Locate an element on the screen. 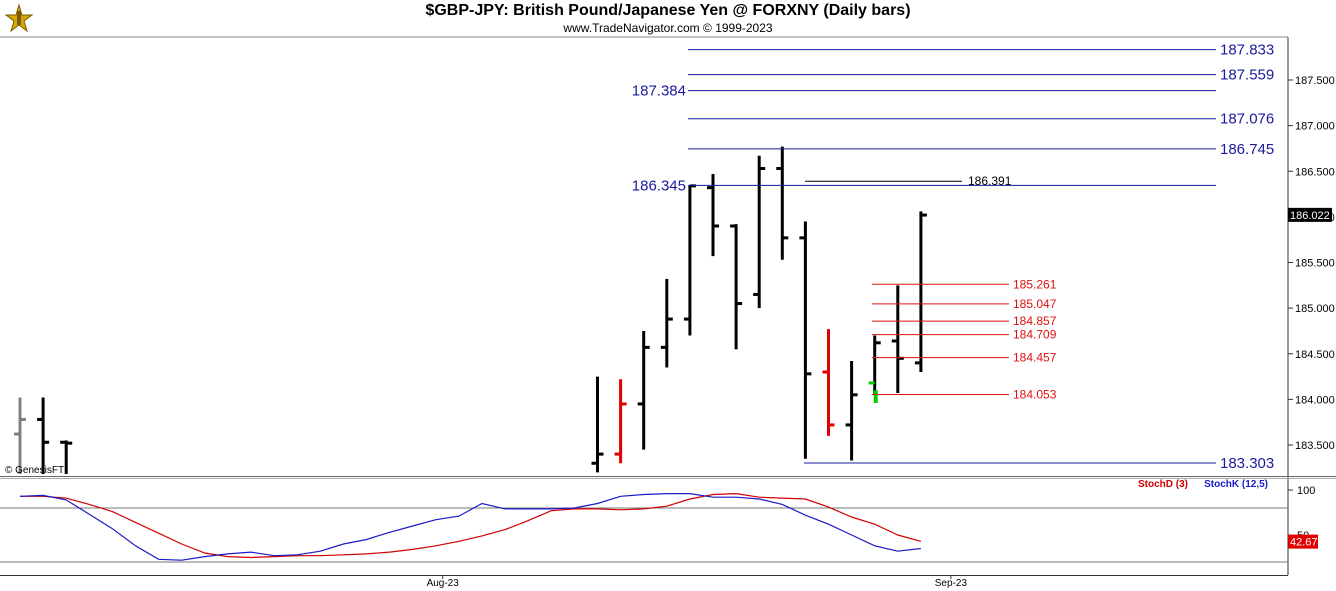 This screenshot has height=591, width=1336. last-price-box is located at coordinates (1310, 214).